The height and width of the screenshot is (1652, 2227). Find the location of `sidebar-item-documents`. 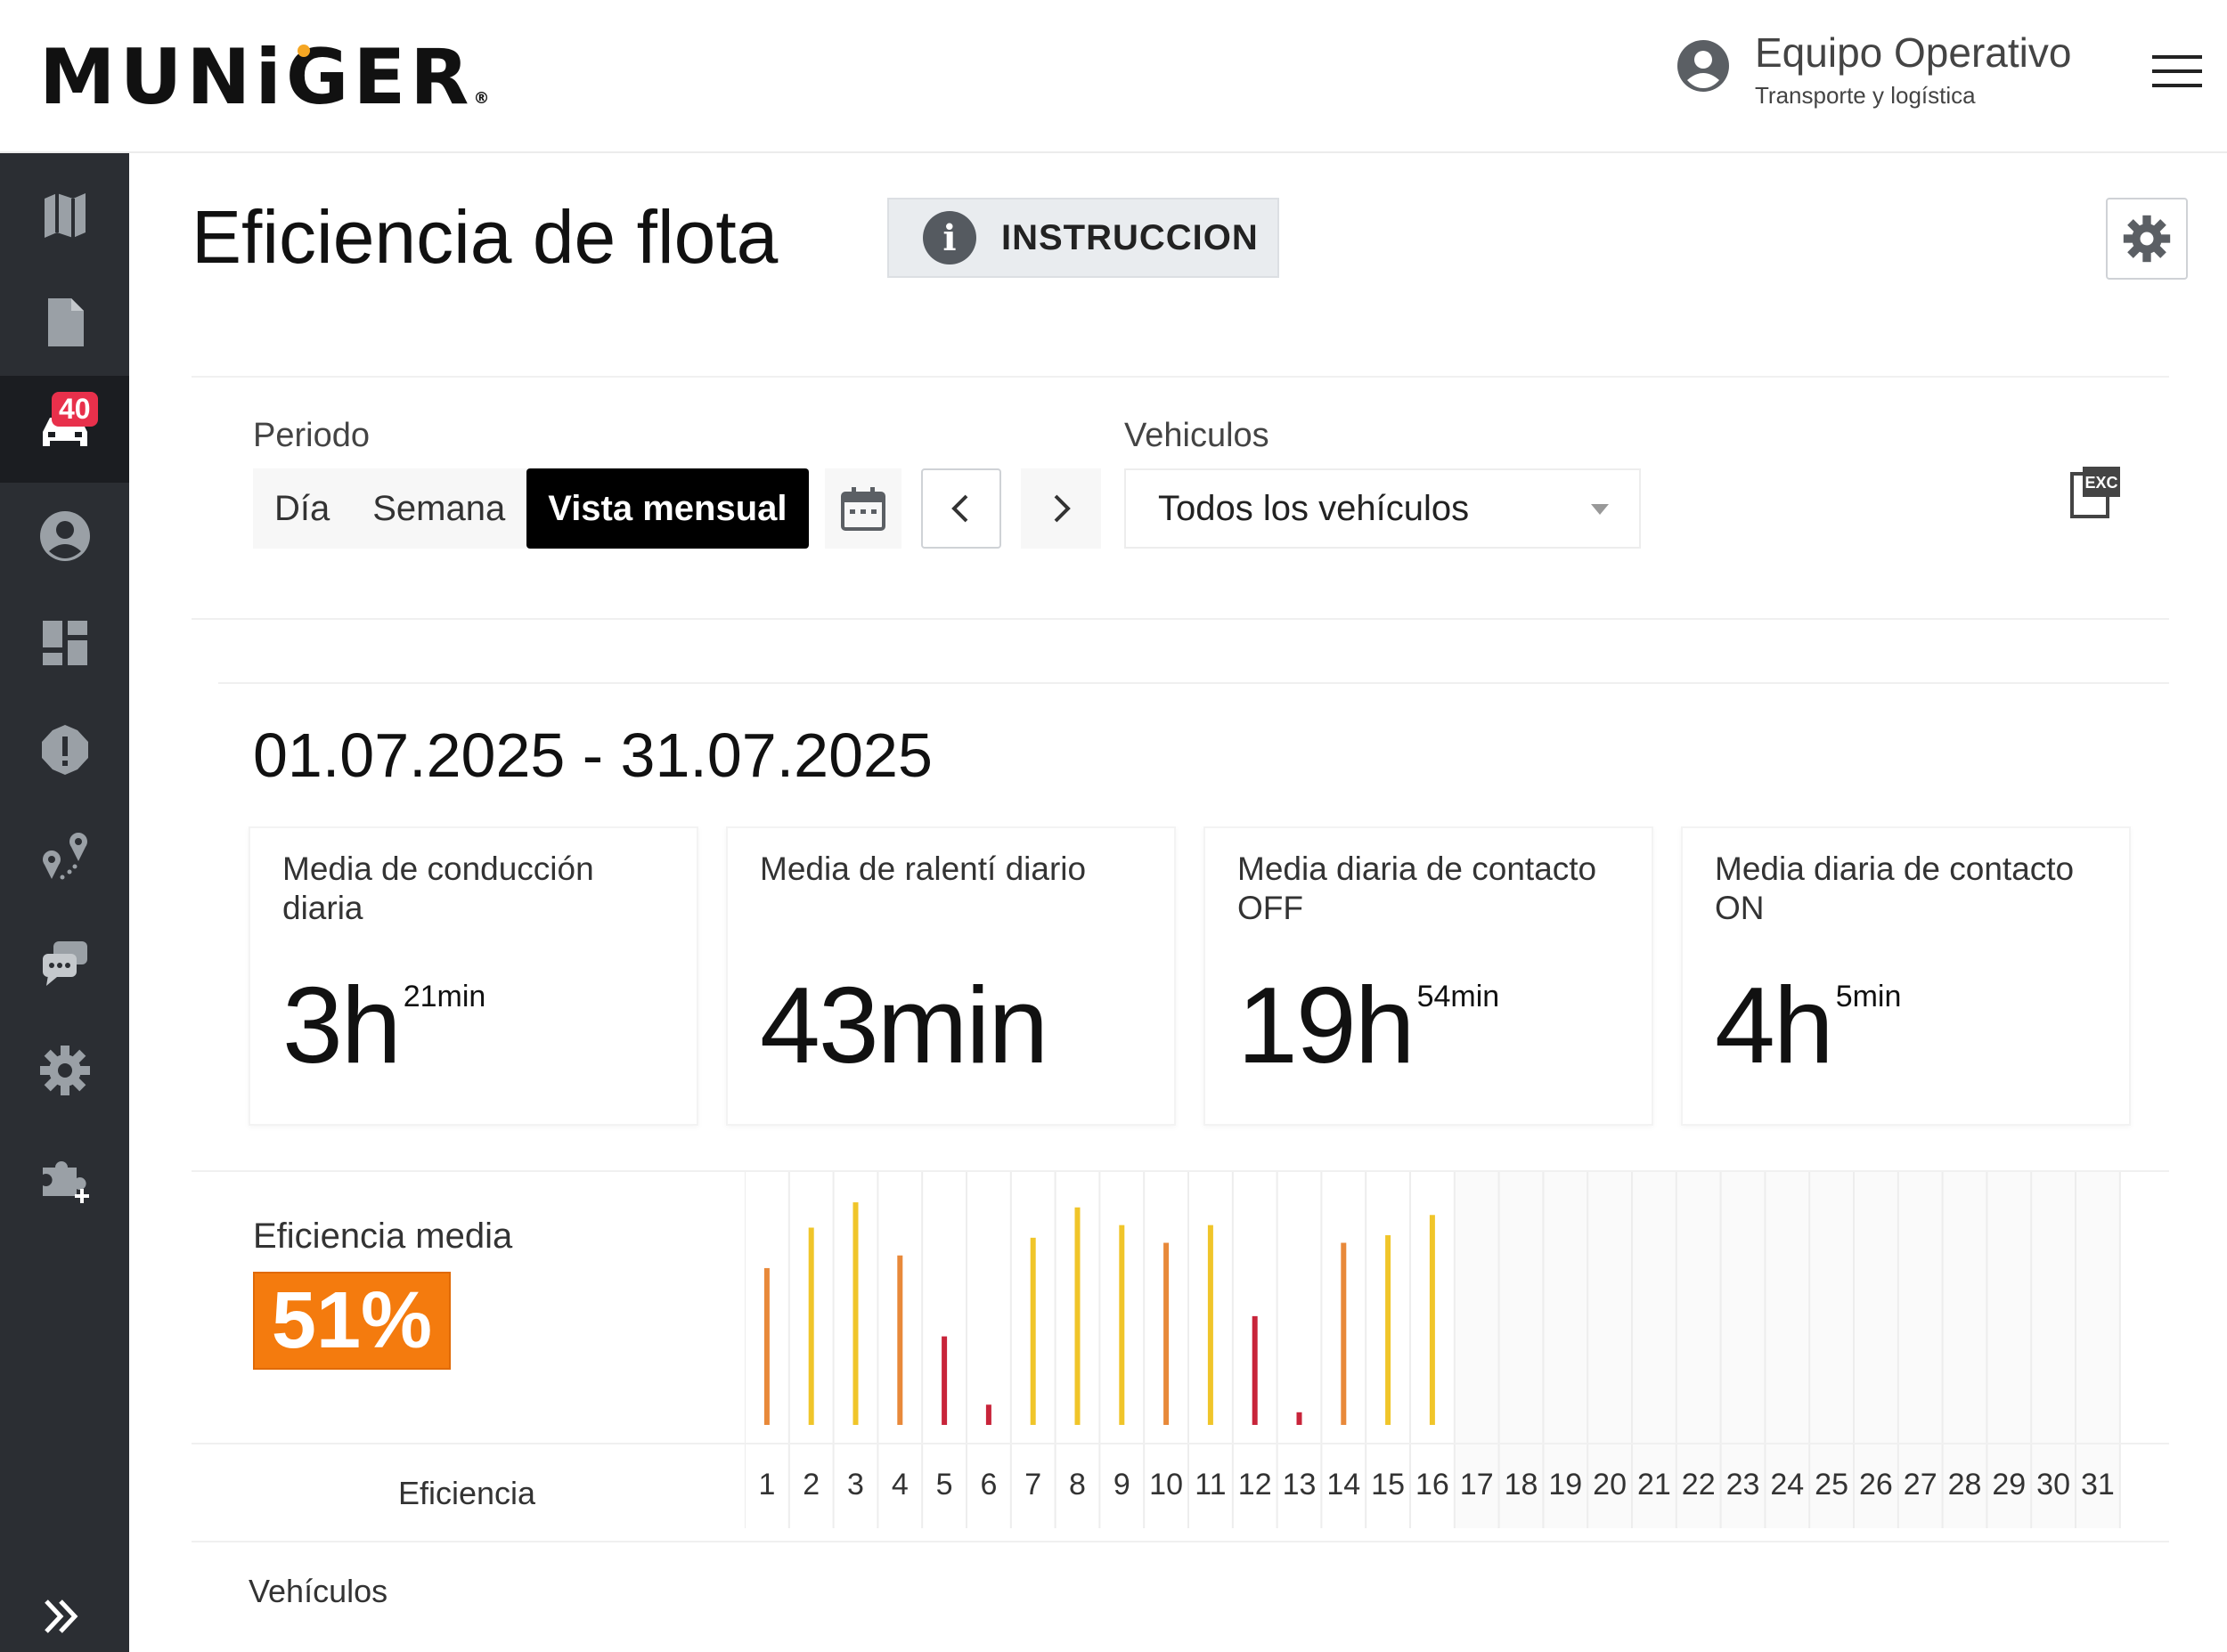

sidebar-item-documents is located at coordinates (64, 322).